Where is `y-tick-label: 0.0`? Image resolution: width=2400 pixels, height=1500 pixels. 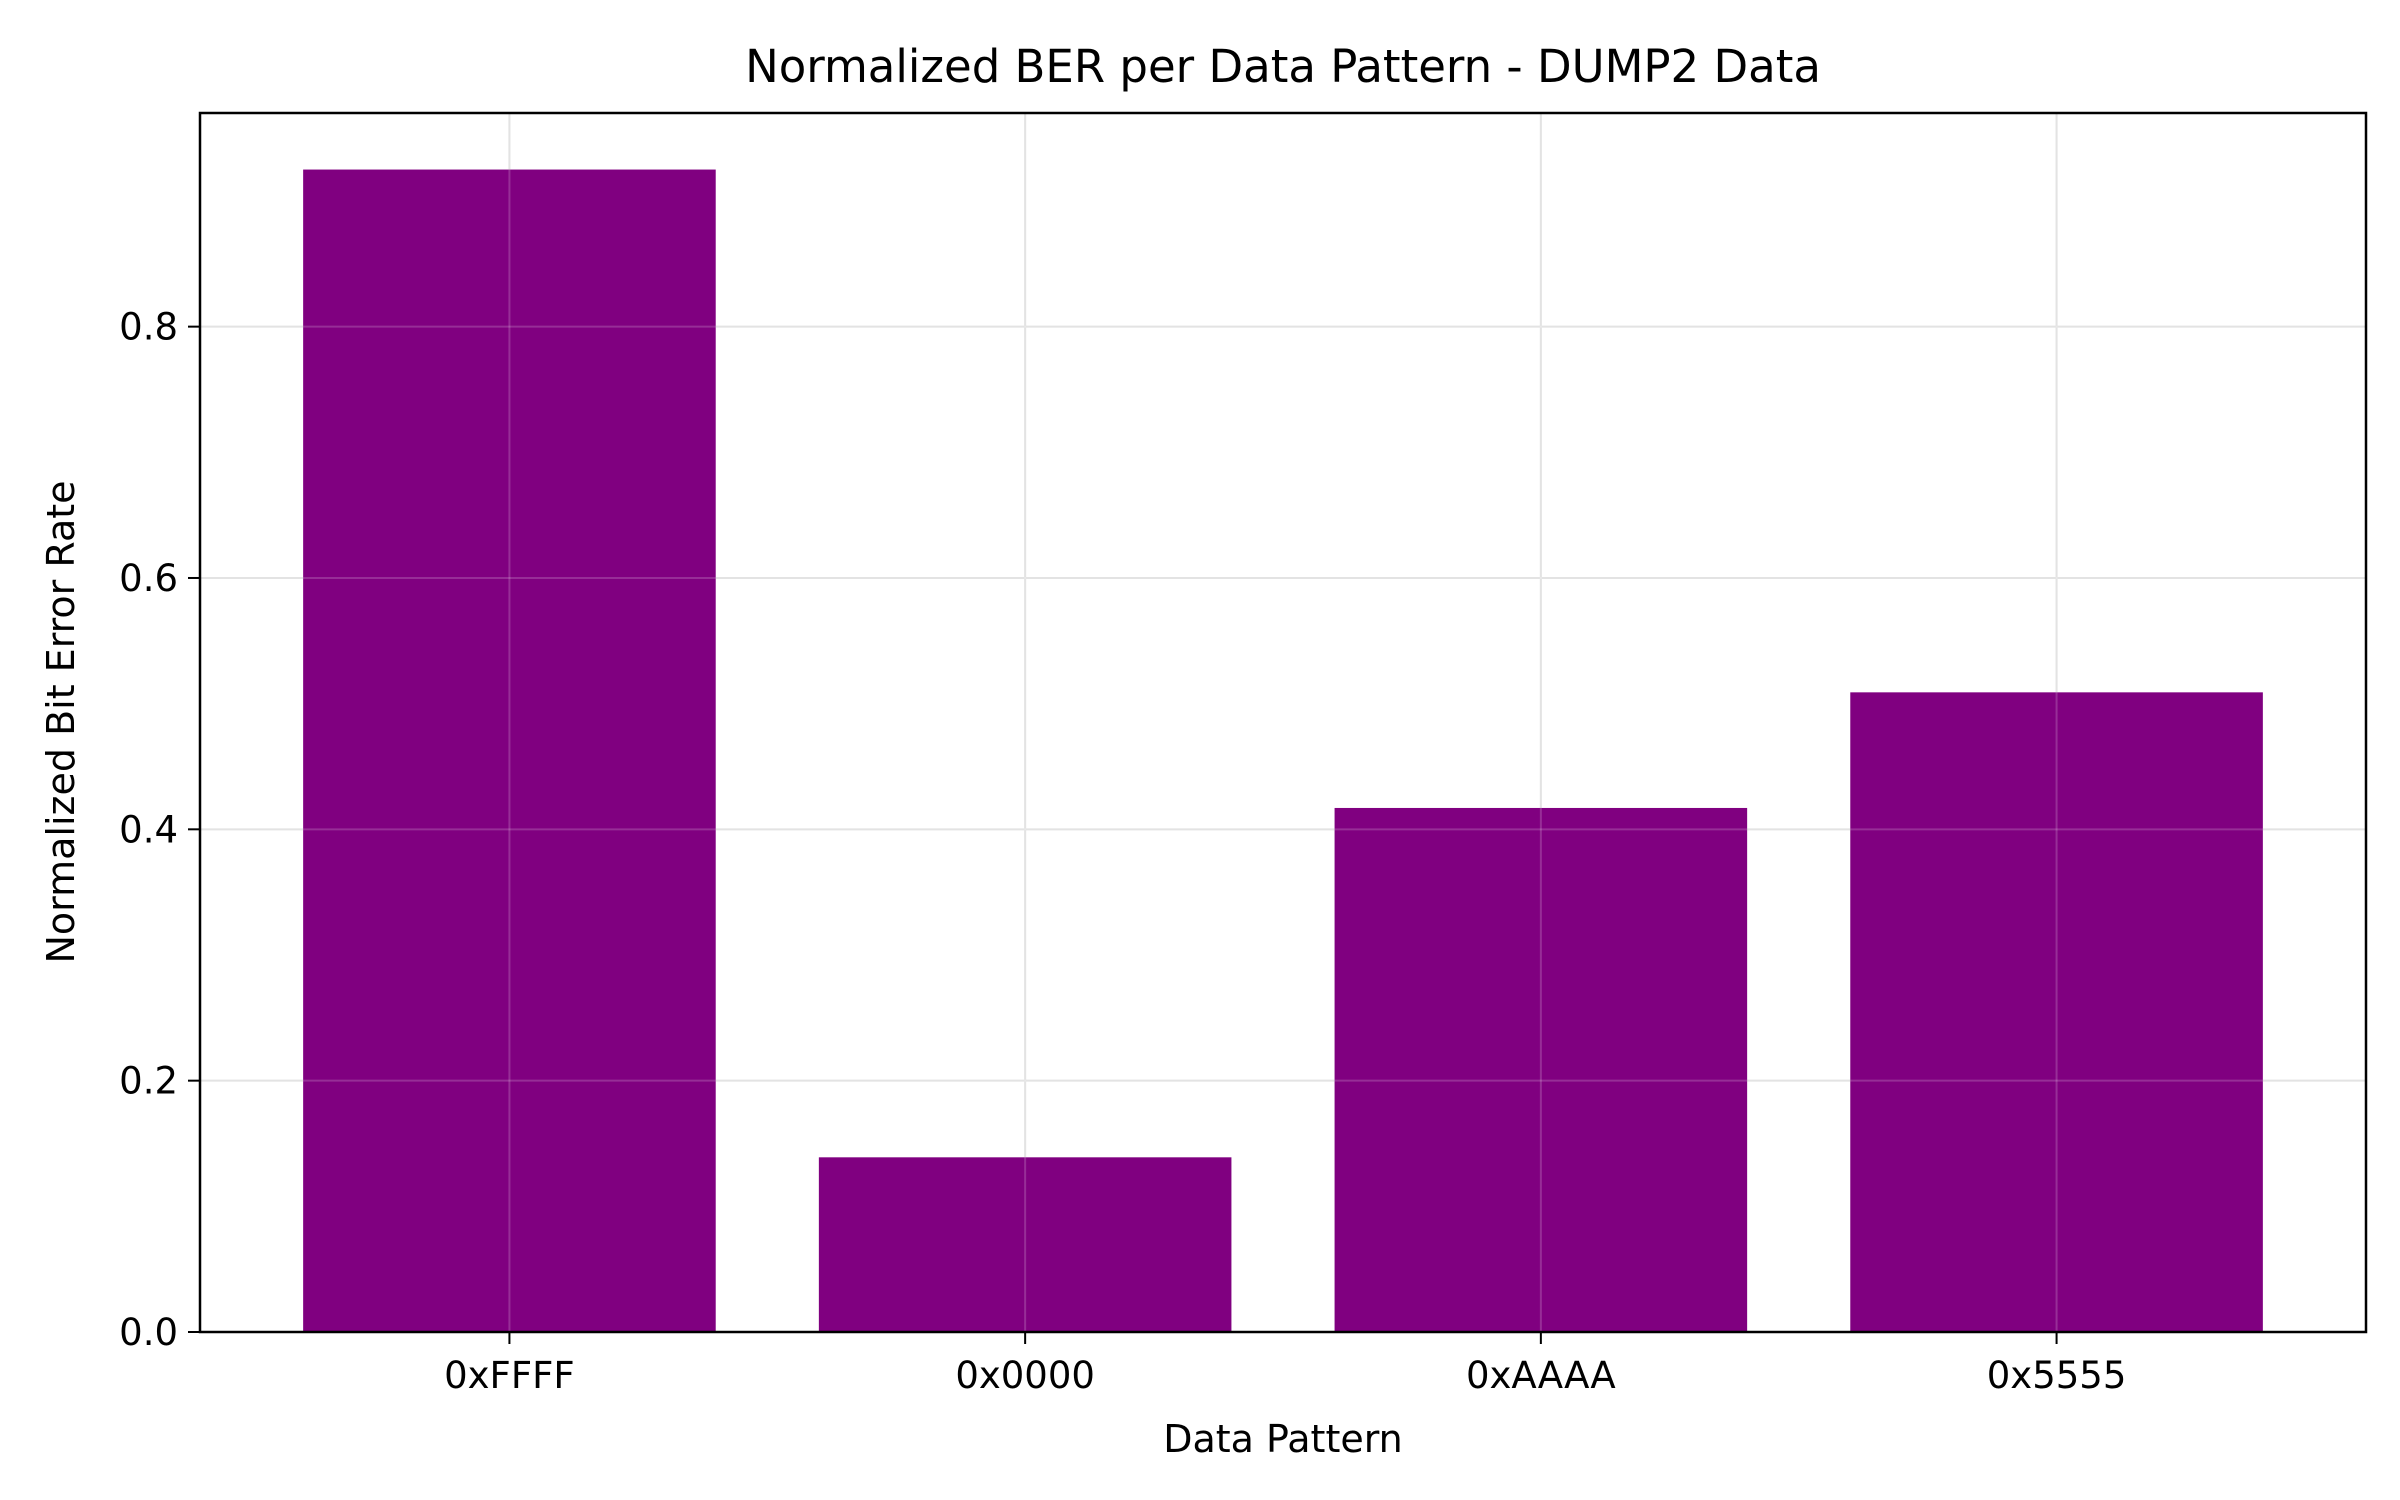 y-tick-label: 0.0 is located at coordinates (148, 1332).